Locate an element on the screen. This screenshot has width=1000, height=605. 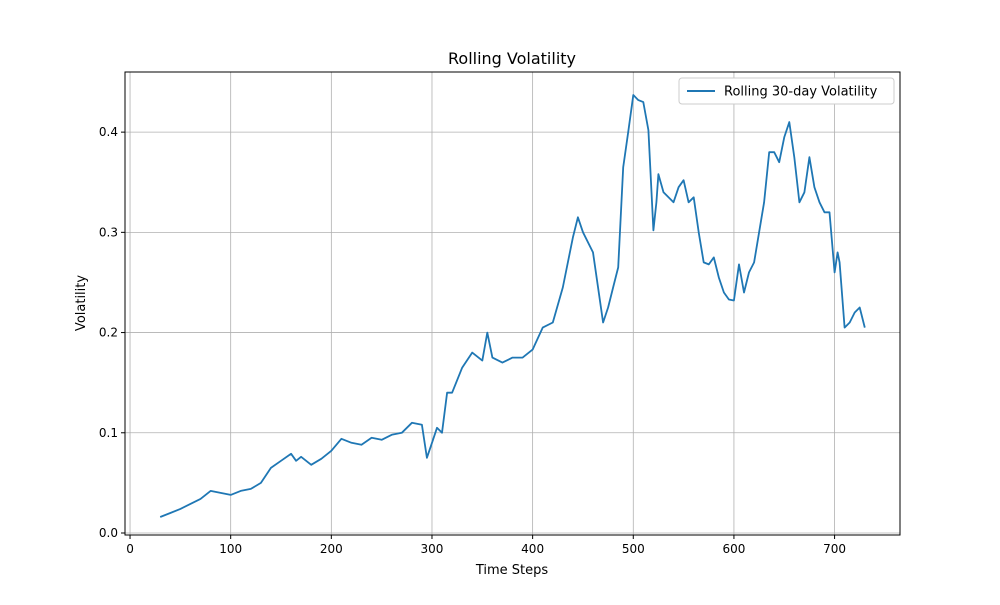
x-tick-label: 500 is located at coordinates (633, 549).